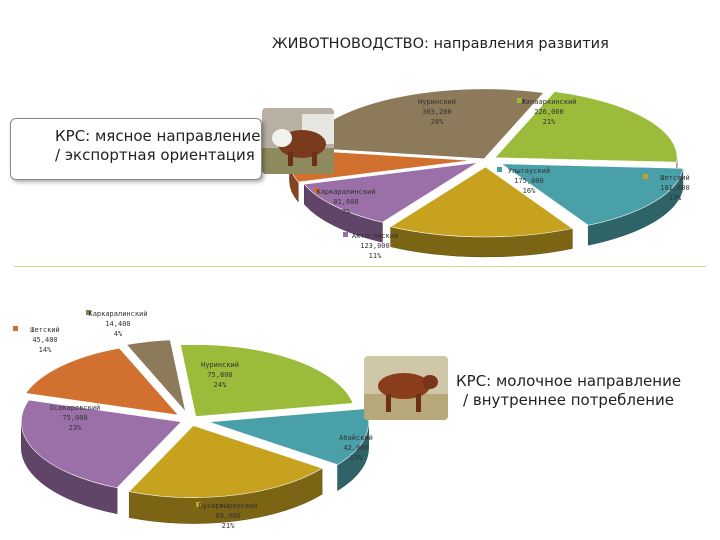 This screenshot has width=720, height=540. What do you see at coordinates (227, 506) in the screenshot?
I see `slice-name-label: Бухаржырауский` at bounding box center [227, 506].